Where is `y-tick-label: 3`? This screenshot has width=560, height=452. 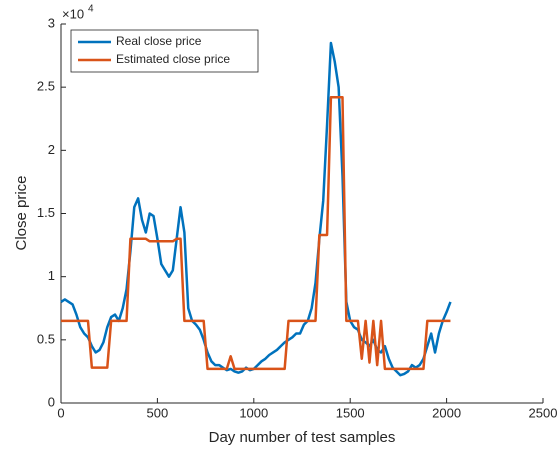 y-tick-label: 3 is located at coordinates (51, 22).